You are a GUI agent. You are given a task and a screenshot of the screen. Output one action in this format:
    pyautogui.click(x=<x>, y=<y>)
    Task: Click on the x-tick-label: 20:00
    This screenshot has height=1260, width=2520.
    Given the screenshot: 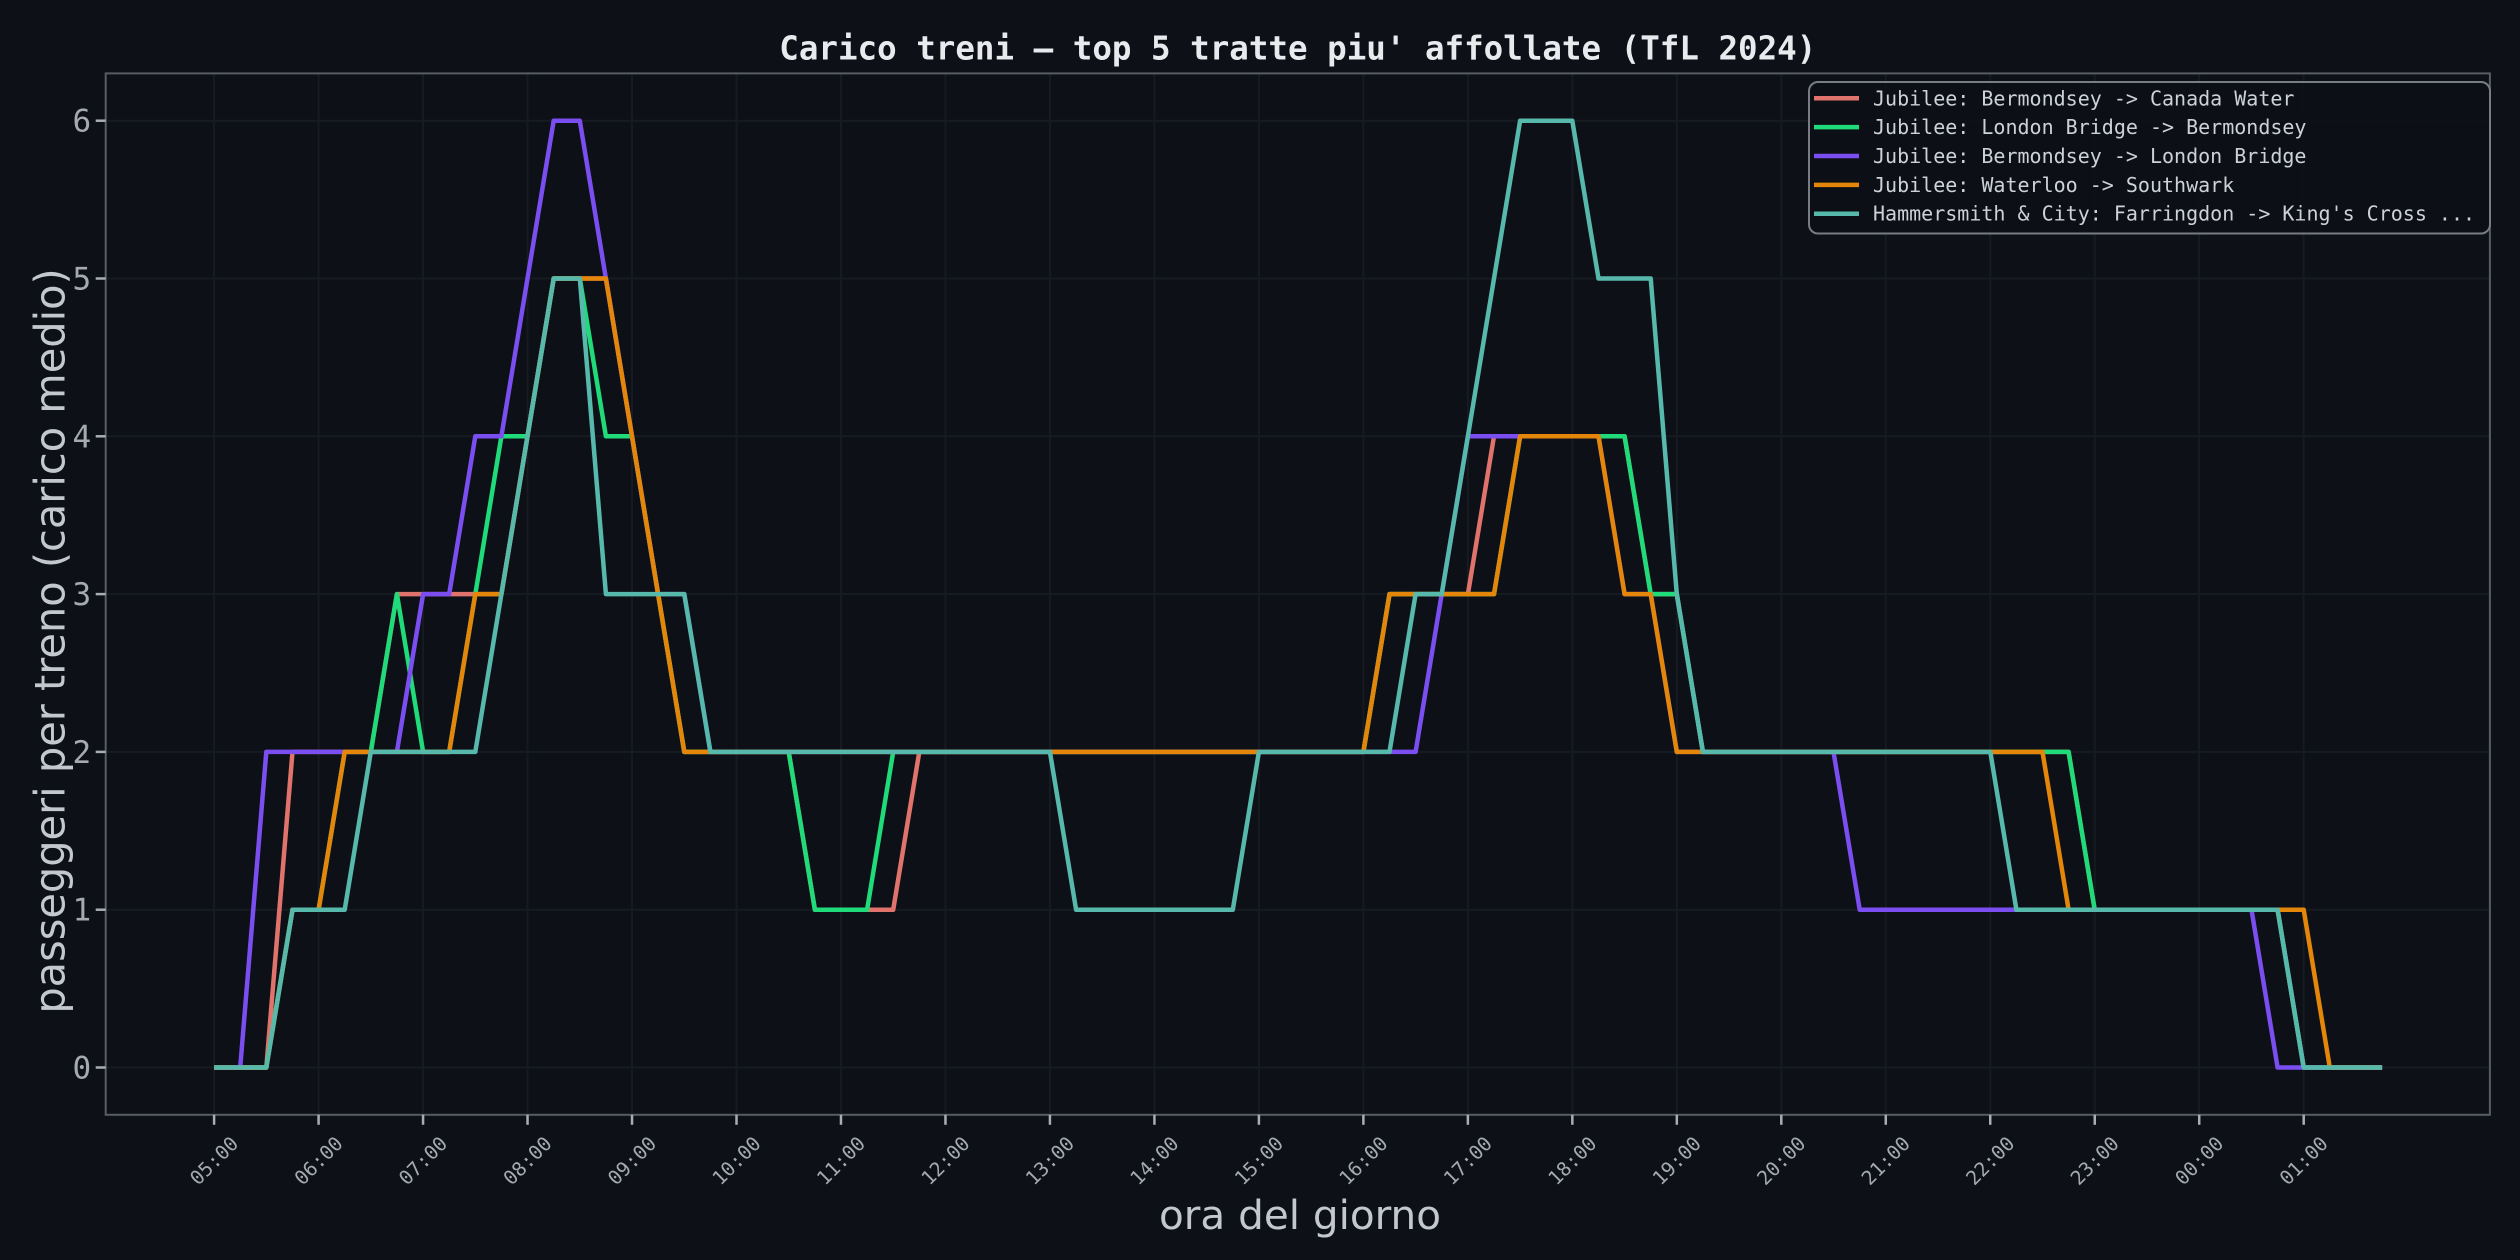 What is the action you would take?
    pyautogui.click(x=1782, y=1161)
    